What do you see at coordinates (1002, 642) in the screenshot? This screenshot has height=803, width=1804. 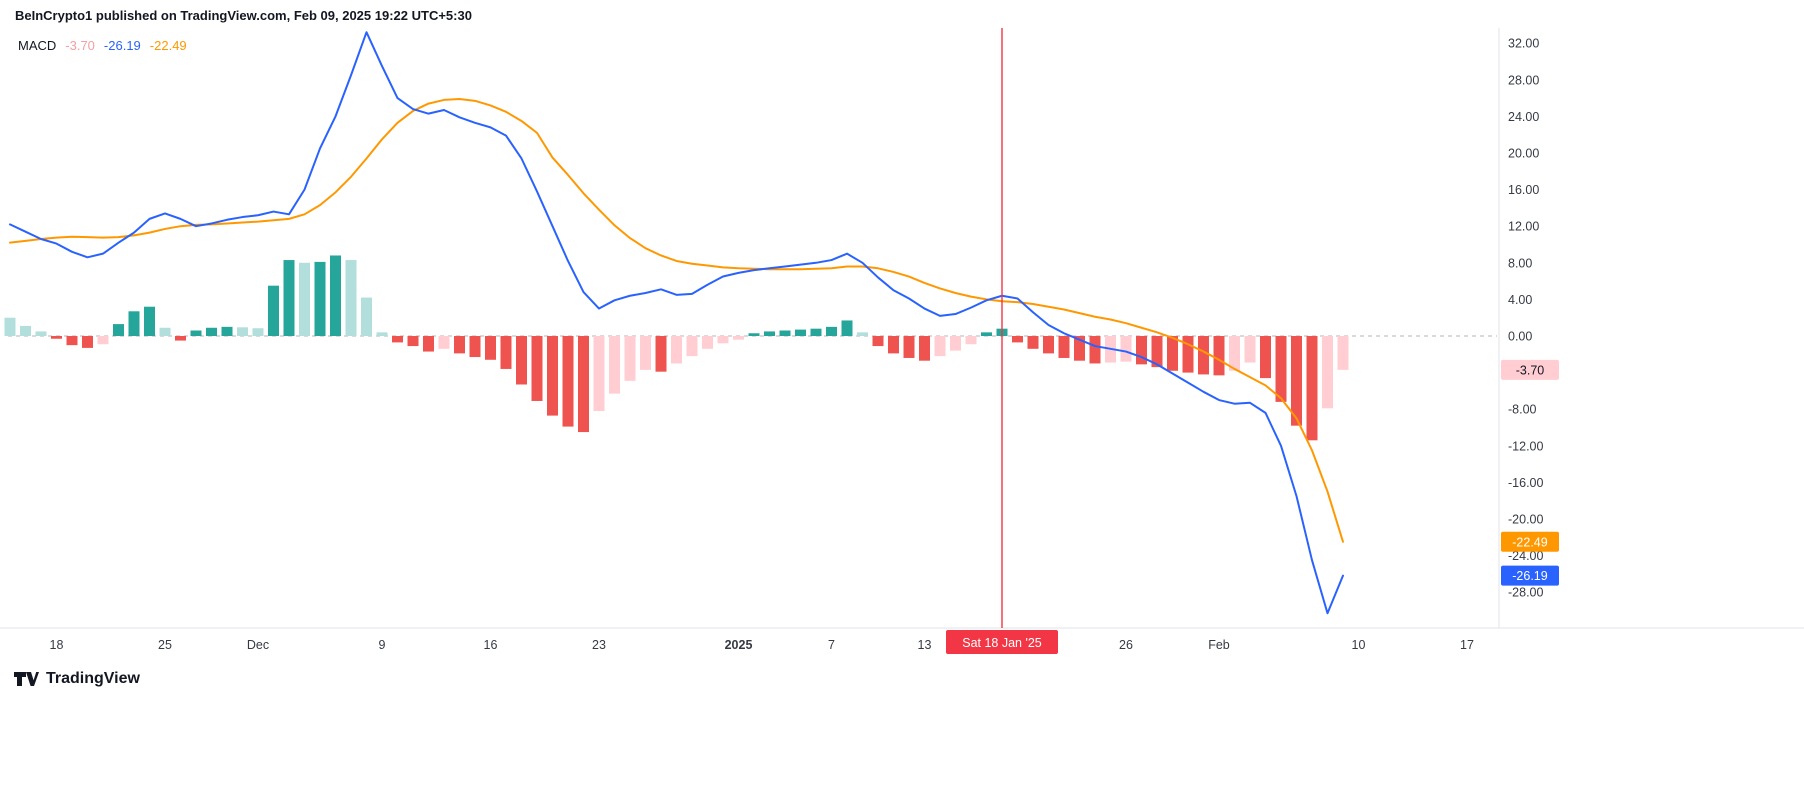 I see `event-date-badge` at bounding box center [1002, 642].